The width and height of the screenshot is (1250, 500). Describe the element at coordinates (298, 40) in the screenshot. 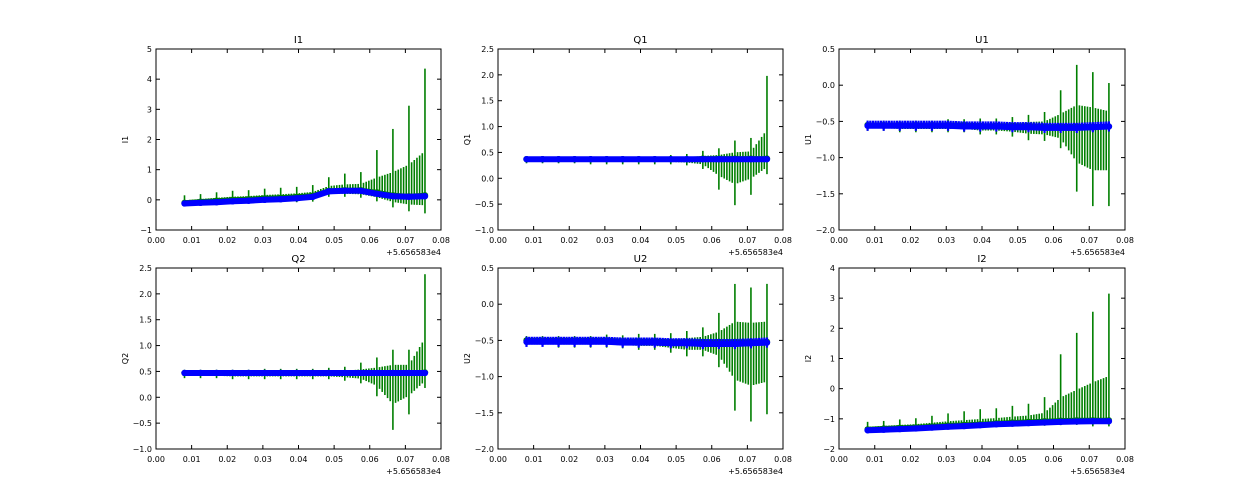

I see `subplot-title: I1` at that location.